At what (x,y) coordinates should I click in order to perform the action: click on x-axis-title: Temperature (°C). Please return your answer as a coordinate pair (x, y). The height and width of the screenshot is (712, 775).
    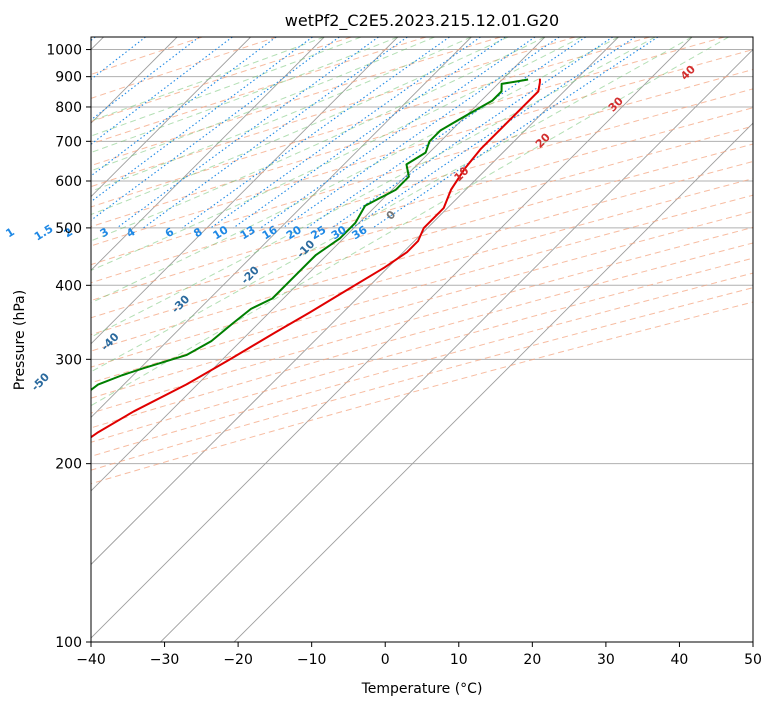
    Looking at the image, I should click on (422, 689).